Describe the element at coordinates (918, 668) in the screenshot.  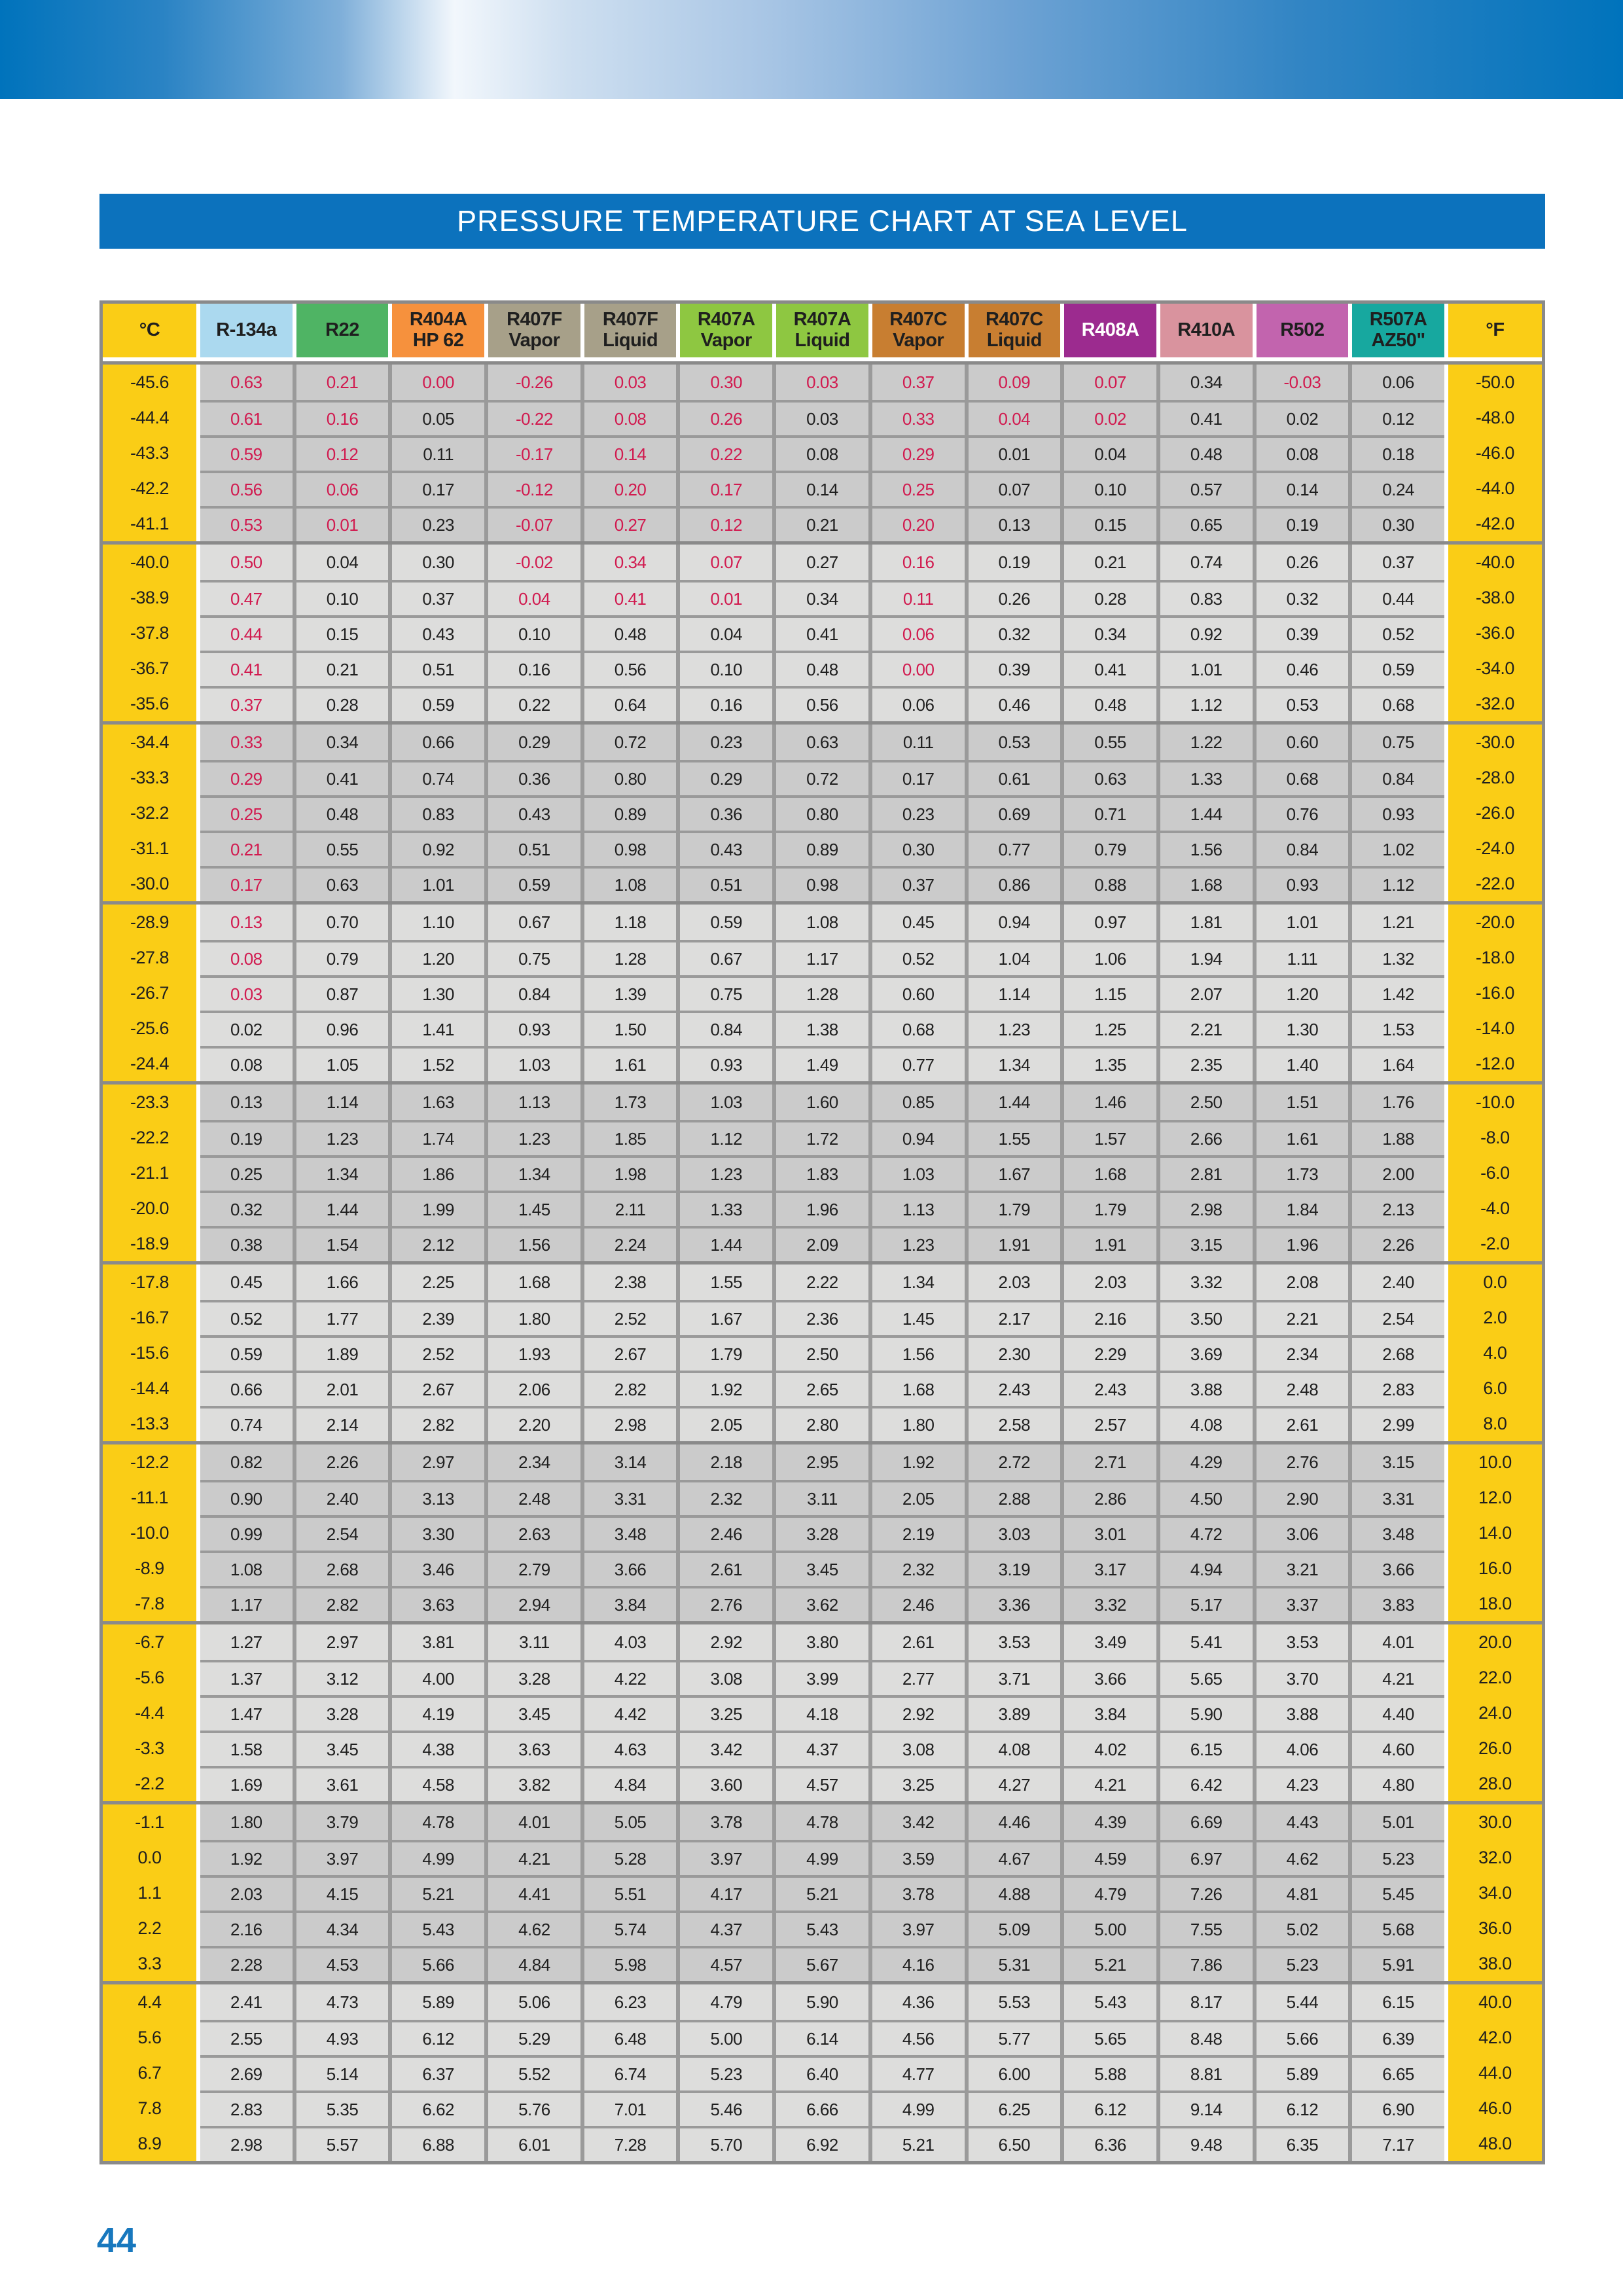
I see `pressure-value: 0.00` at that location.